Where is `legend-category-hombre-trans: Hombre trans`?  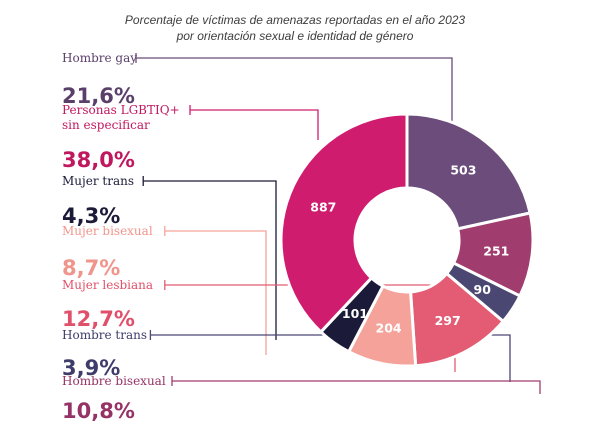
legend-category-hombre-trans: Hombre trans is located at coordinates (104, 335).